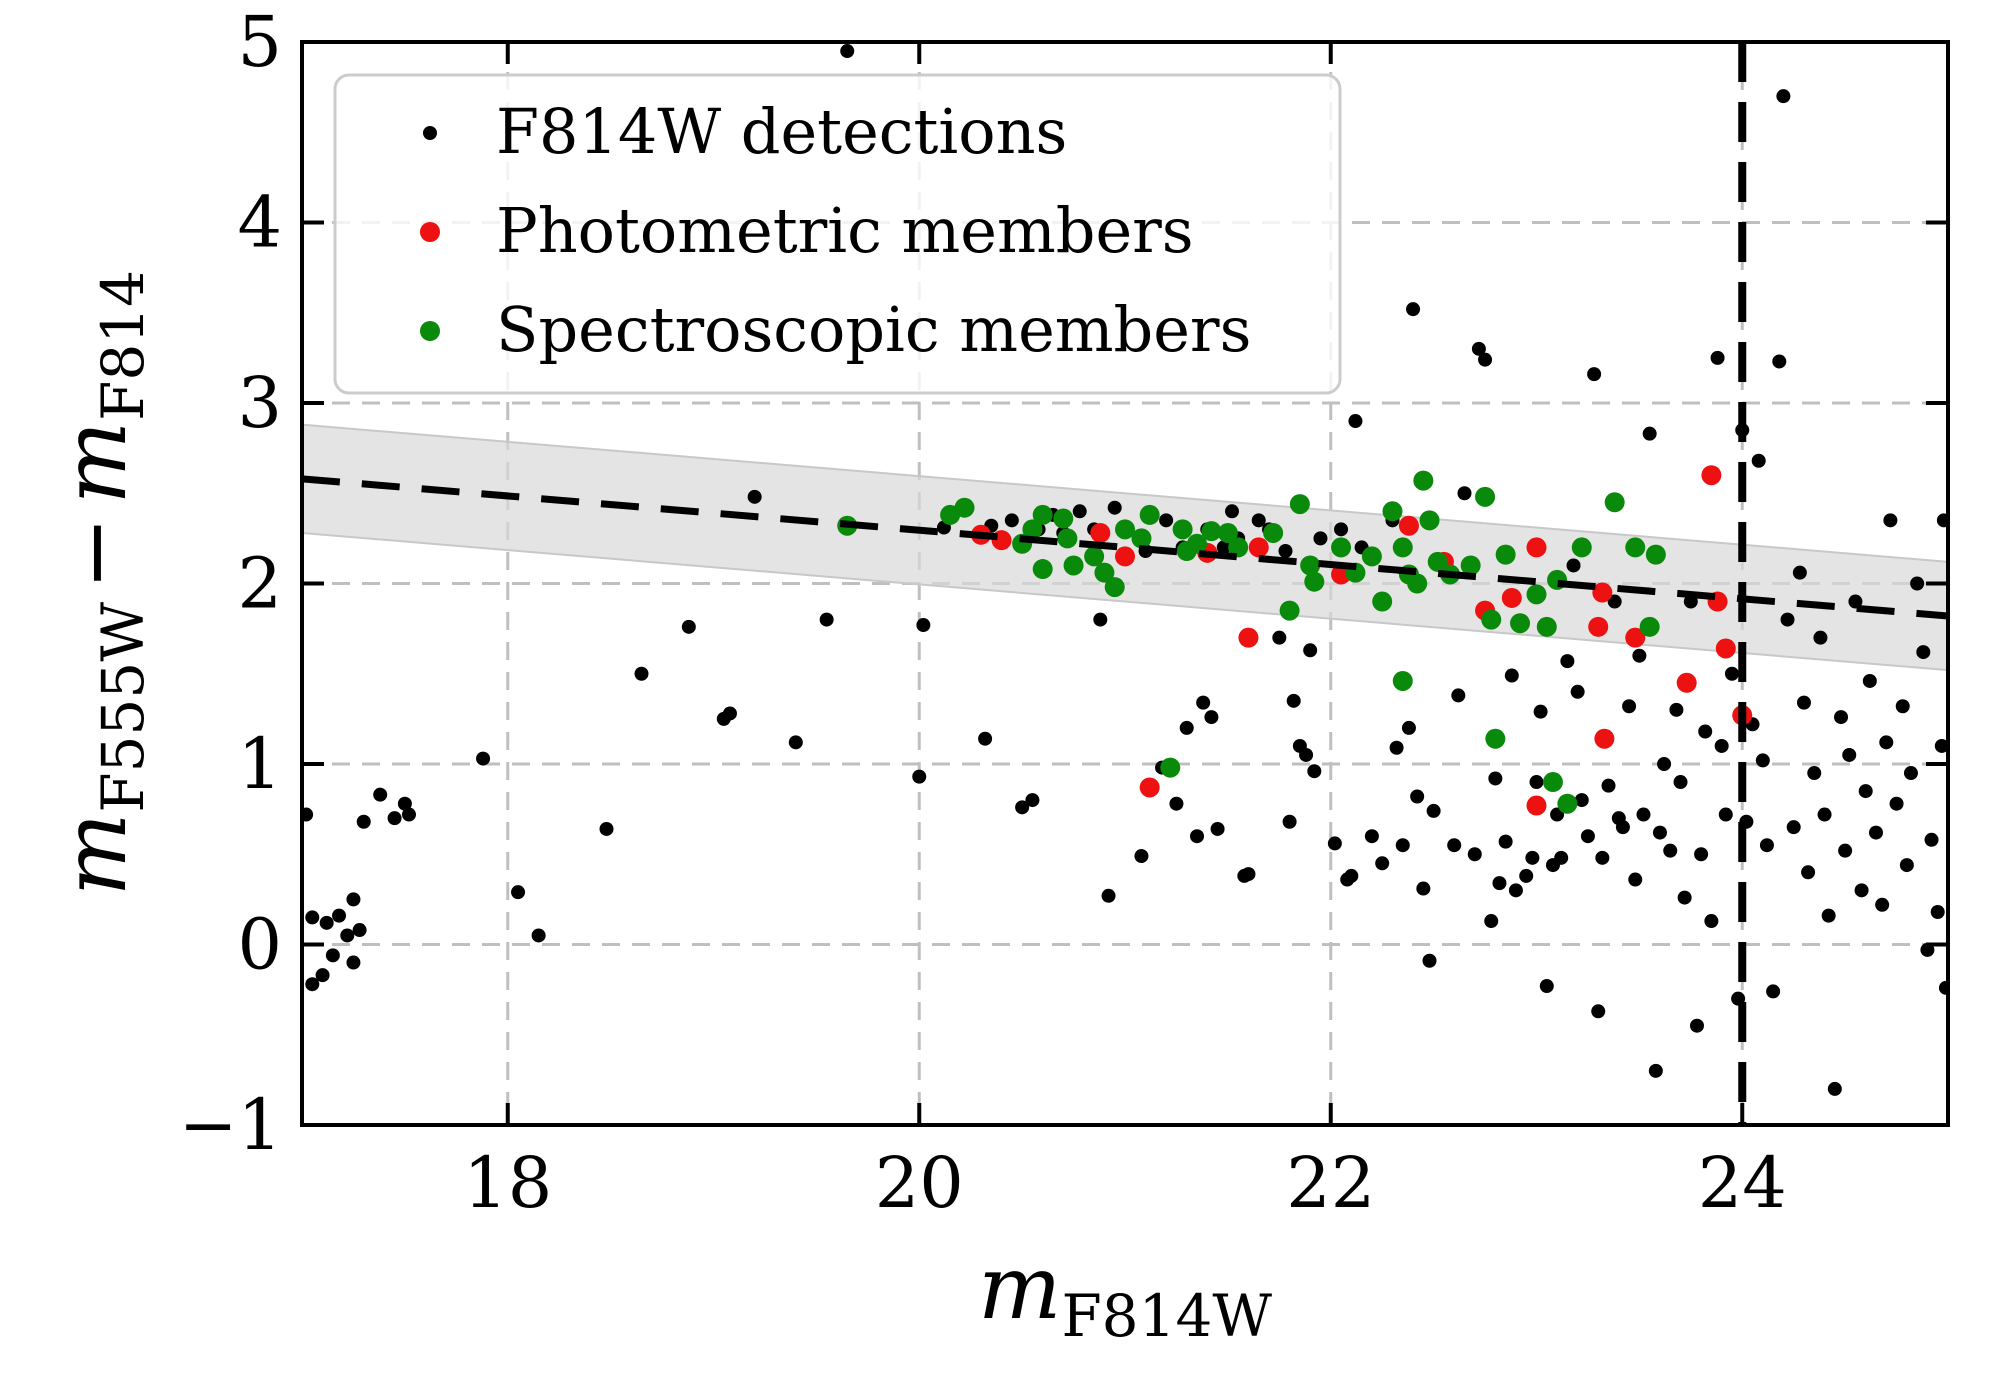 This screenshot has width=2000, height=1400. I want to click on y-axis-label-base2: m, so click(94, 462).